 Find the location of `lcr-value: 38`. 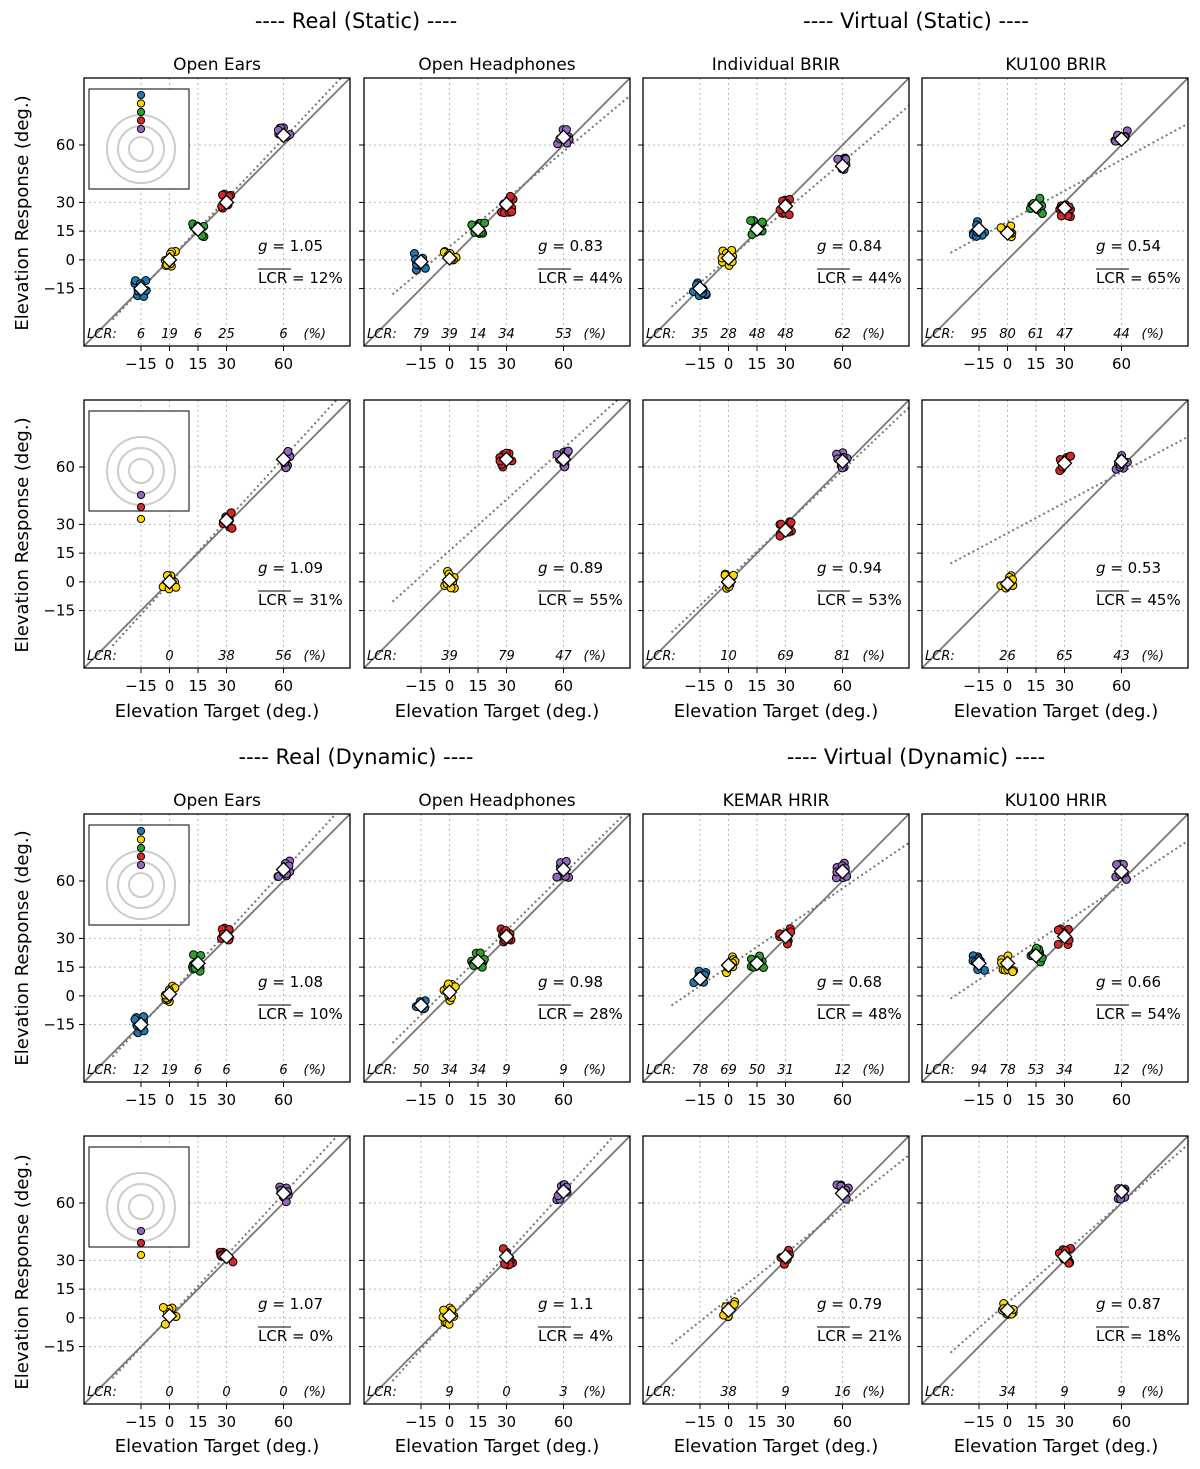

lcr-value: 38 is located at coordinates (728, 1392).